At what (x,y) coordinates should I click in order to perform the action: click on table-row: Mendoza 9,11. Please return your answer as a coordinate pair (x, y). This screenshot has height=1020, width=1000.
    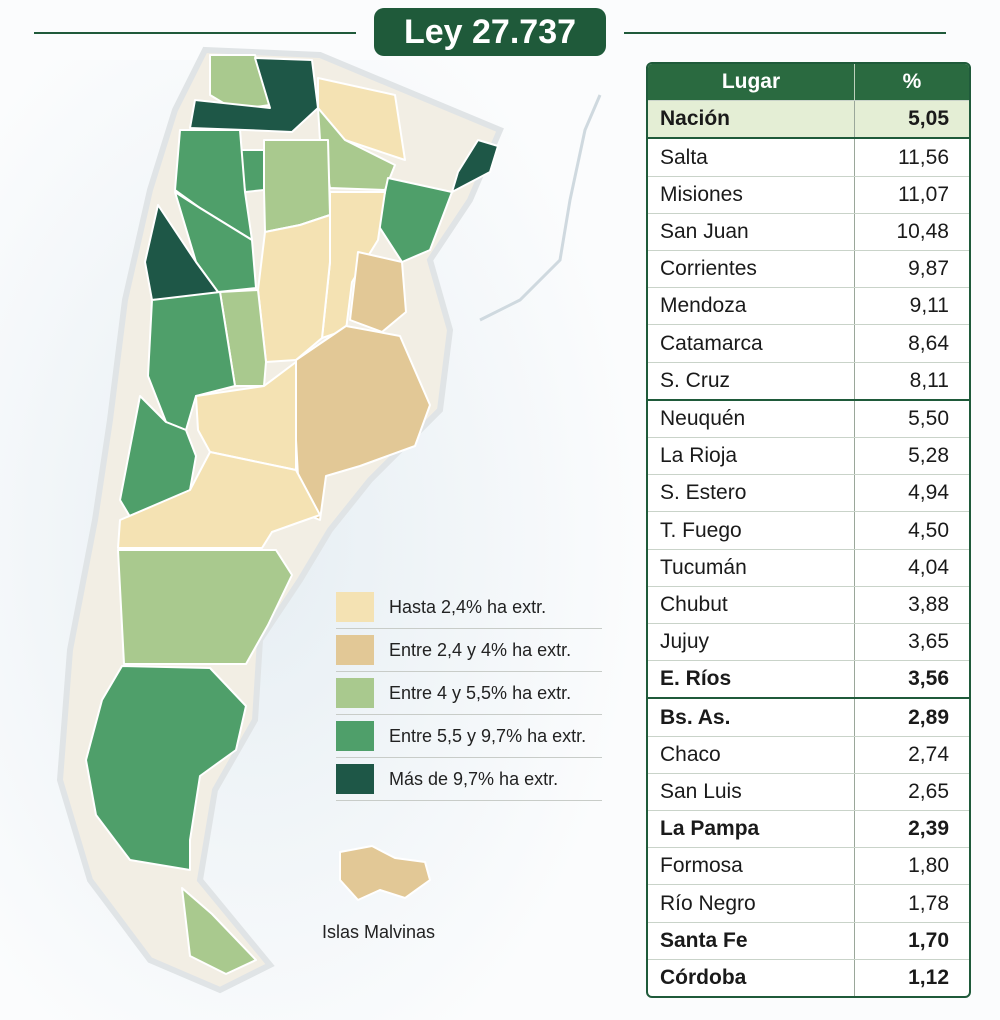
    Looking at the image, I should click on (808, 306).